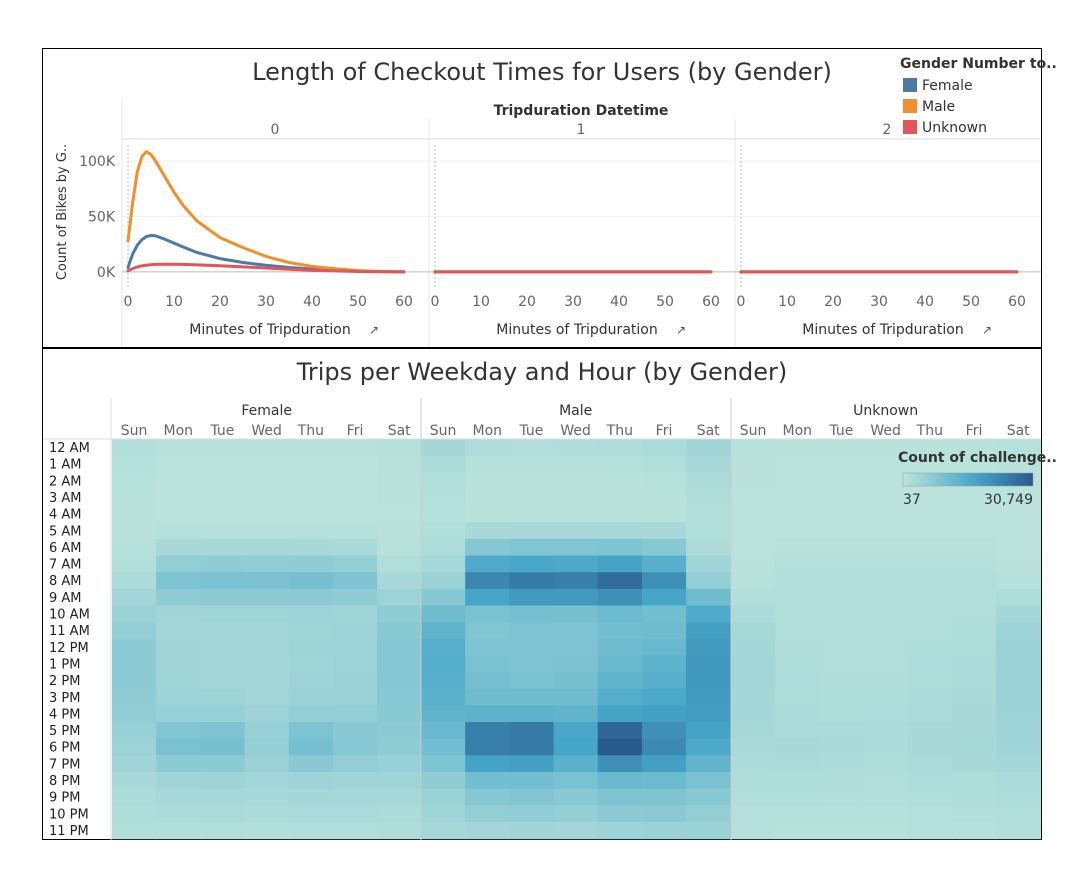 The image size is (1087, 880). I want to click on series-line-unknown, so click(266, 268).